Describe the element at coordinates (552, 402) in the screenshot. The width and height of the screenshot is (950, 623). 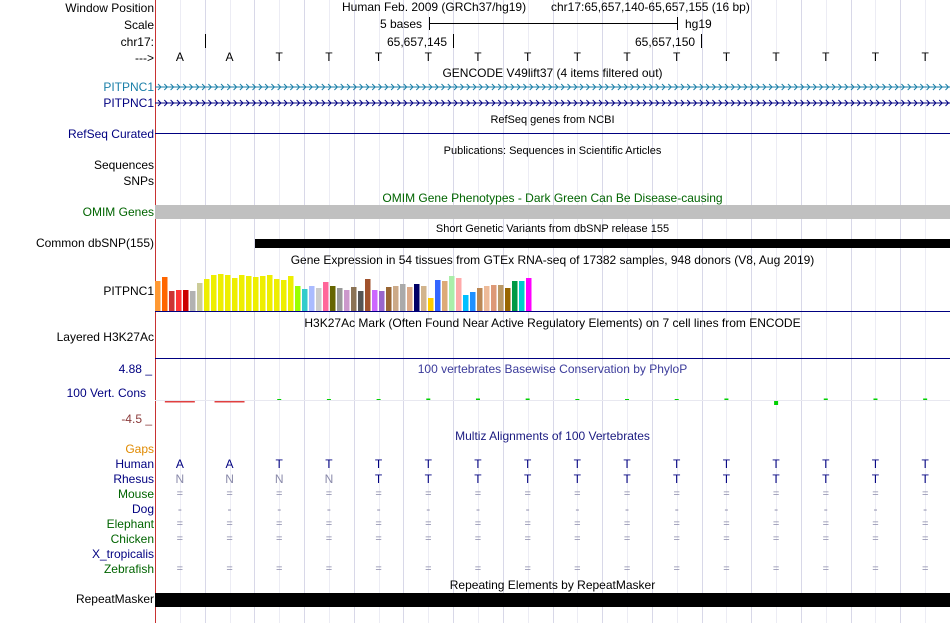
I see `phylop-signal` at that location.